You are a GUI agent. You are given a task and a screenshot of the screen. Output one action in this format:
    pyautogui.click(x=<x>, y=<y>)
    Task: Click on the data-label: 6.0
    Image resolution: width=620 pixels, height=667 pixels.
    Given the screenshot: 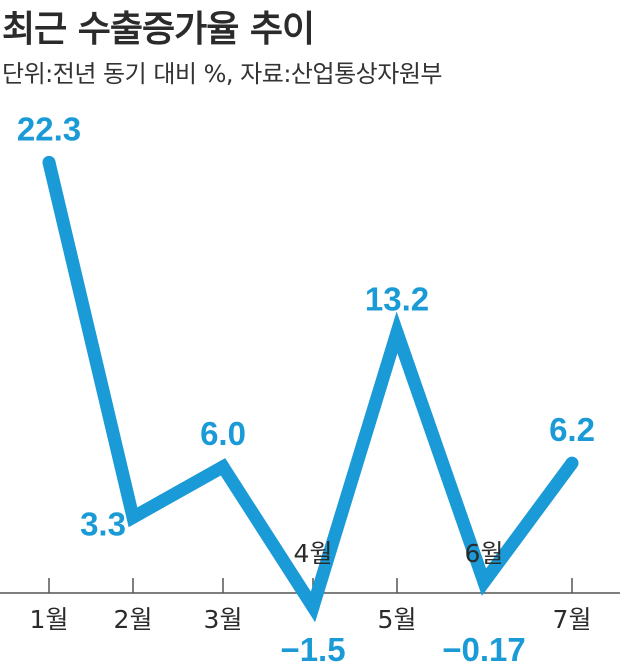 What is the action you would take?
    pyautogui.click(x=223, y=433)
    